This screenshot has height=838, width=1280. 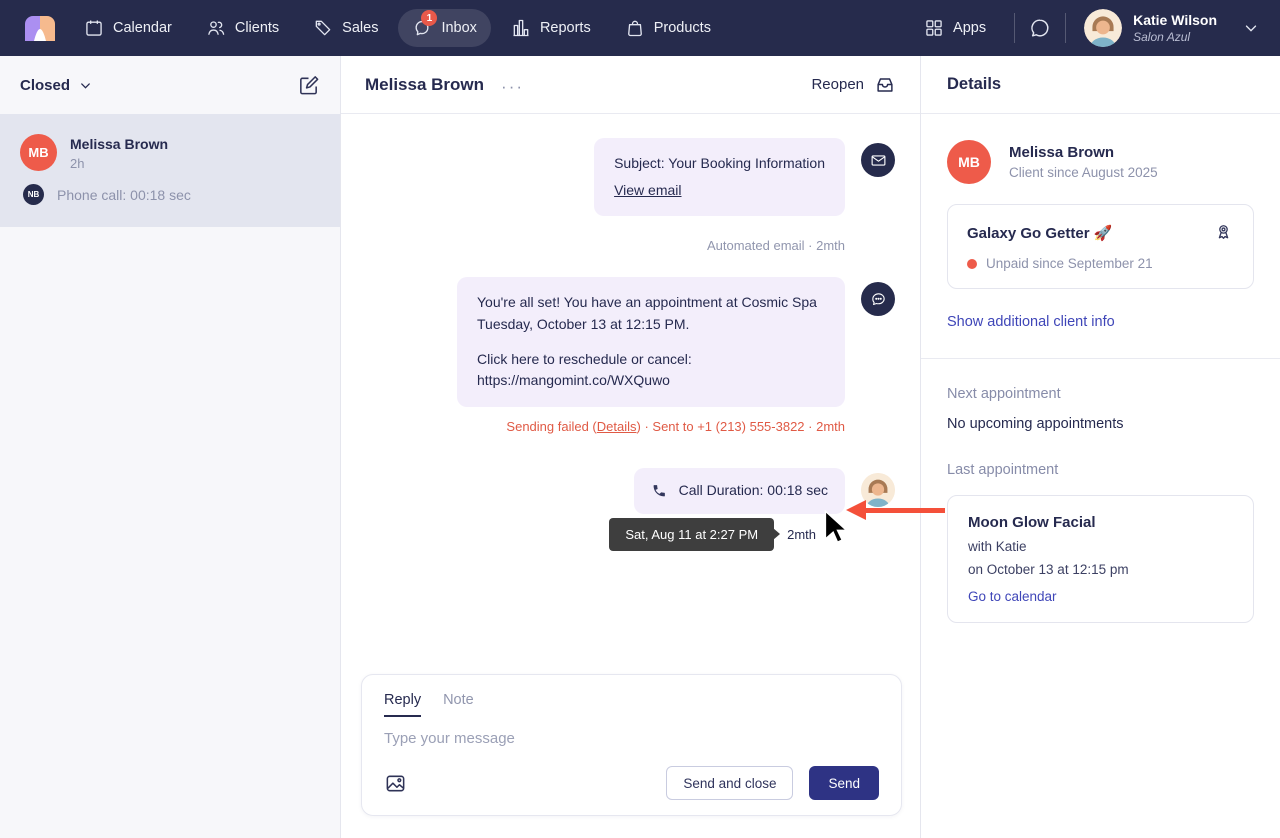 I want to click on nav-divider, so click(x=1015, y=28).